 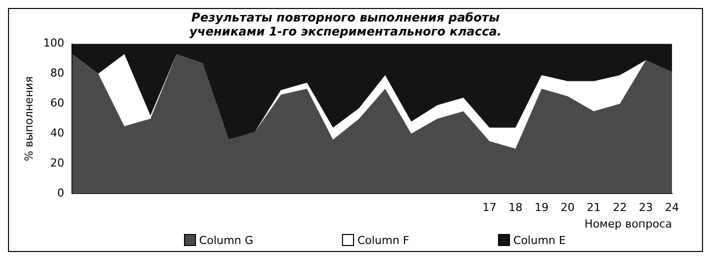 What do you see at coordinates (57, 133) in the screenshot?
I see `y-tick-label: 40` at bounding box center [57, 133].